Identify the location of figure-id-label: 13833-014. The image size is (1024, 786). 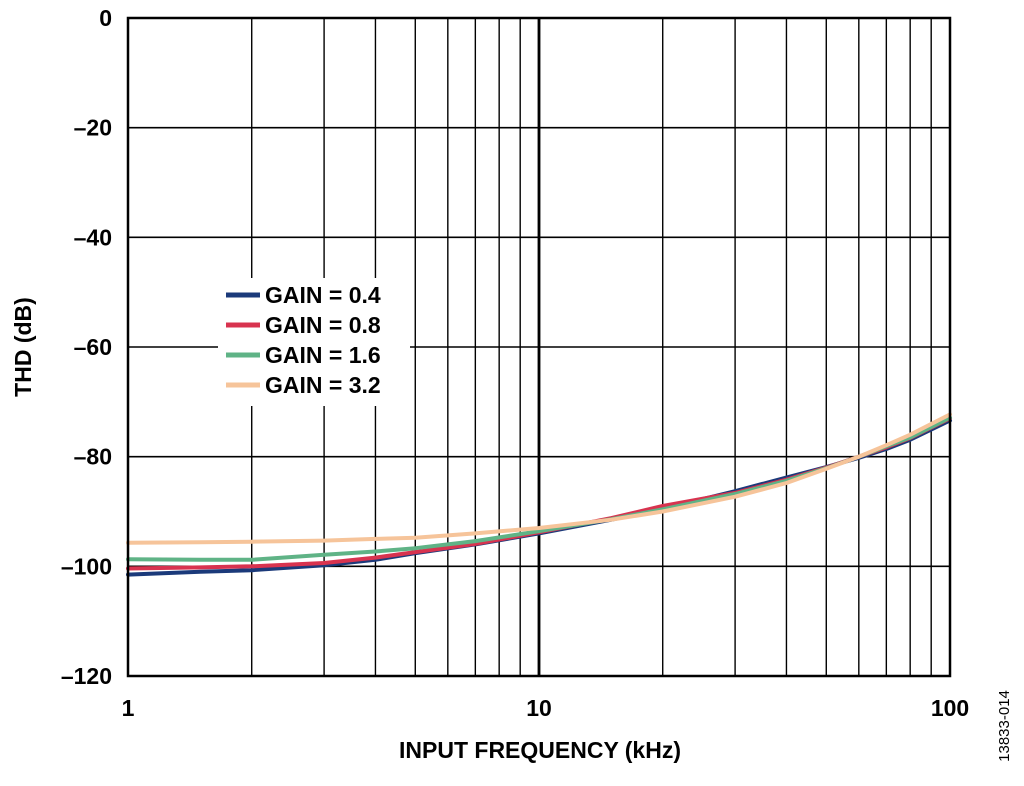
(1004, 726).